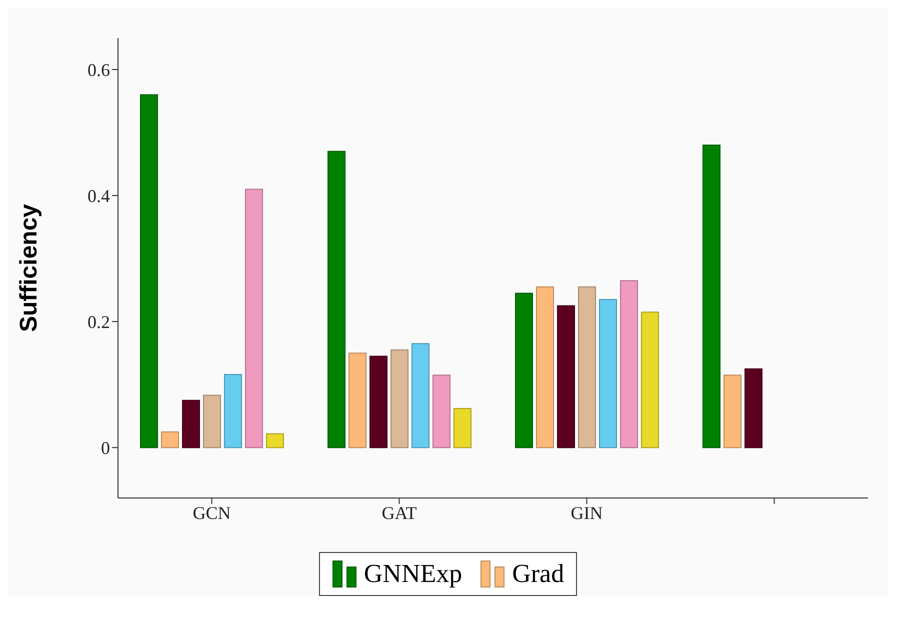 The image size is (903, 638). Describe the element at coordinates (399, 512) in the screenshot. I see `x-tick-label: GAT` at that location.